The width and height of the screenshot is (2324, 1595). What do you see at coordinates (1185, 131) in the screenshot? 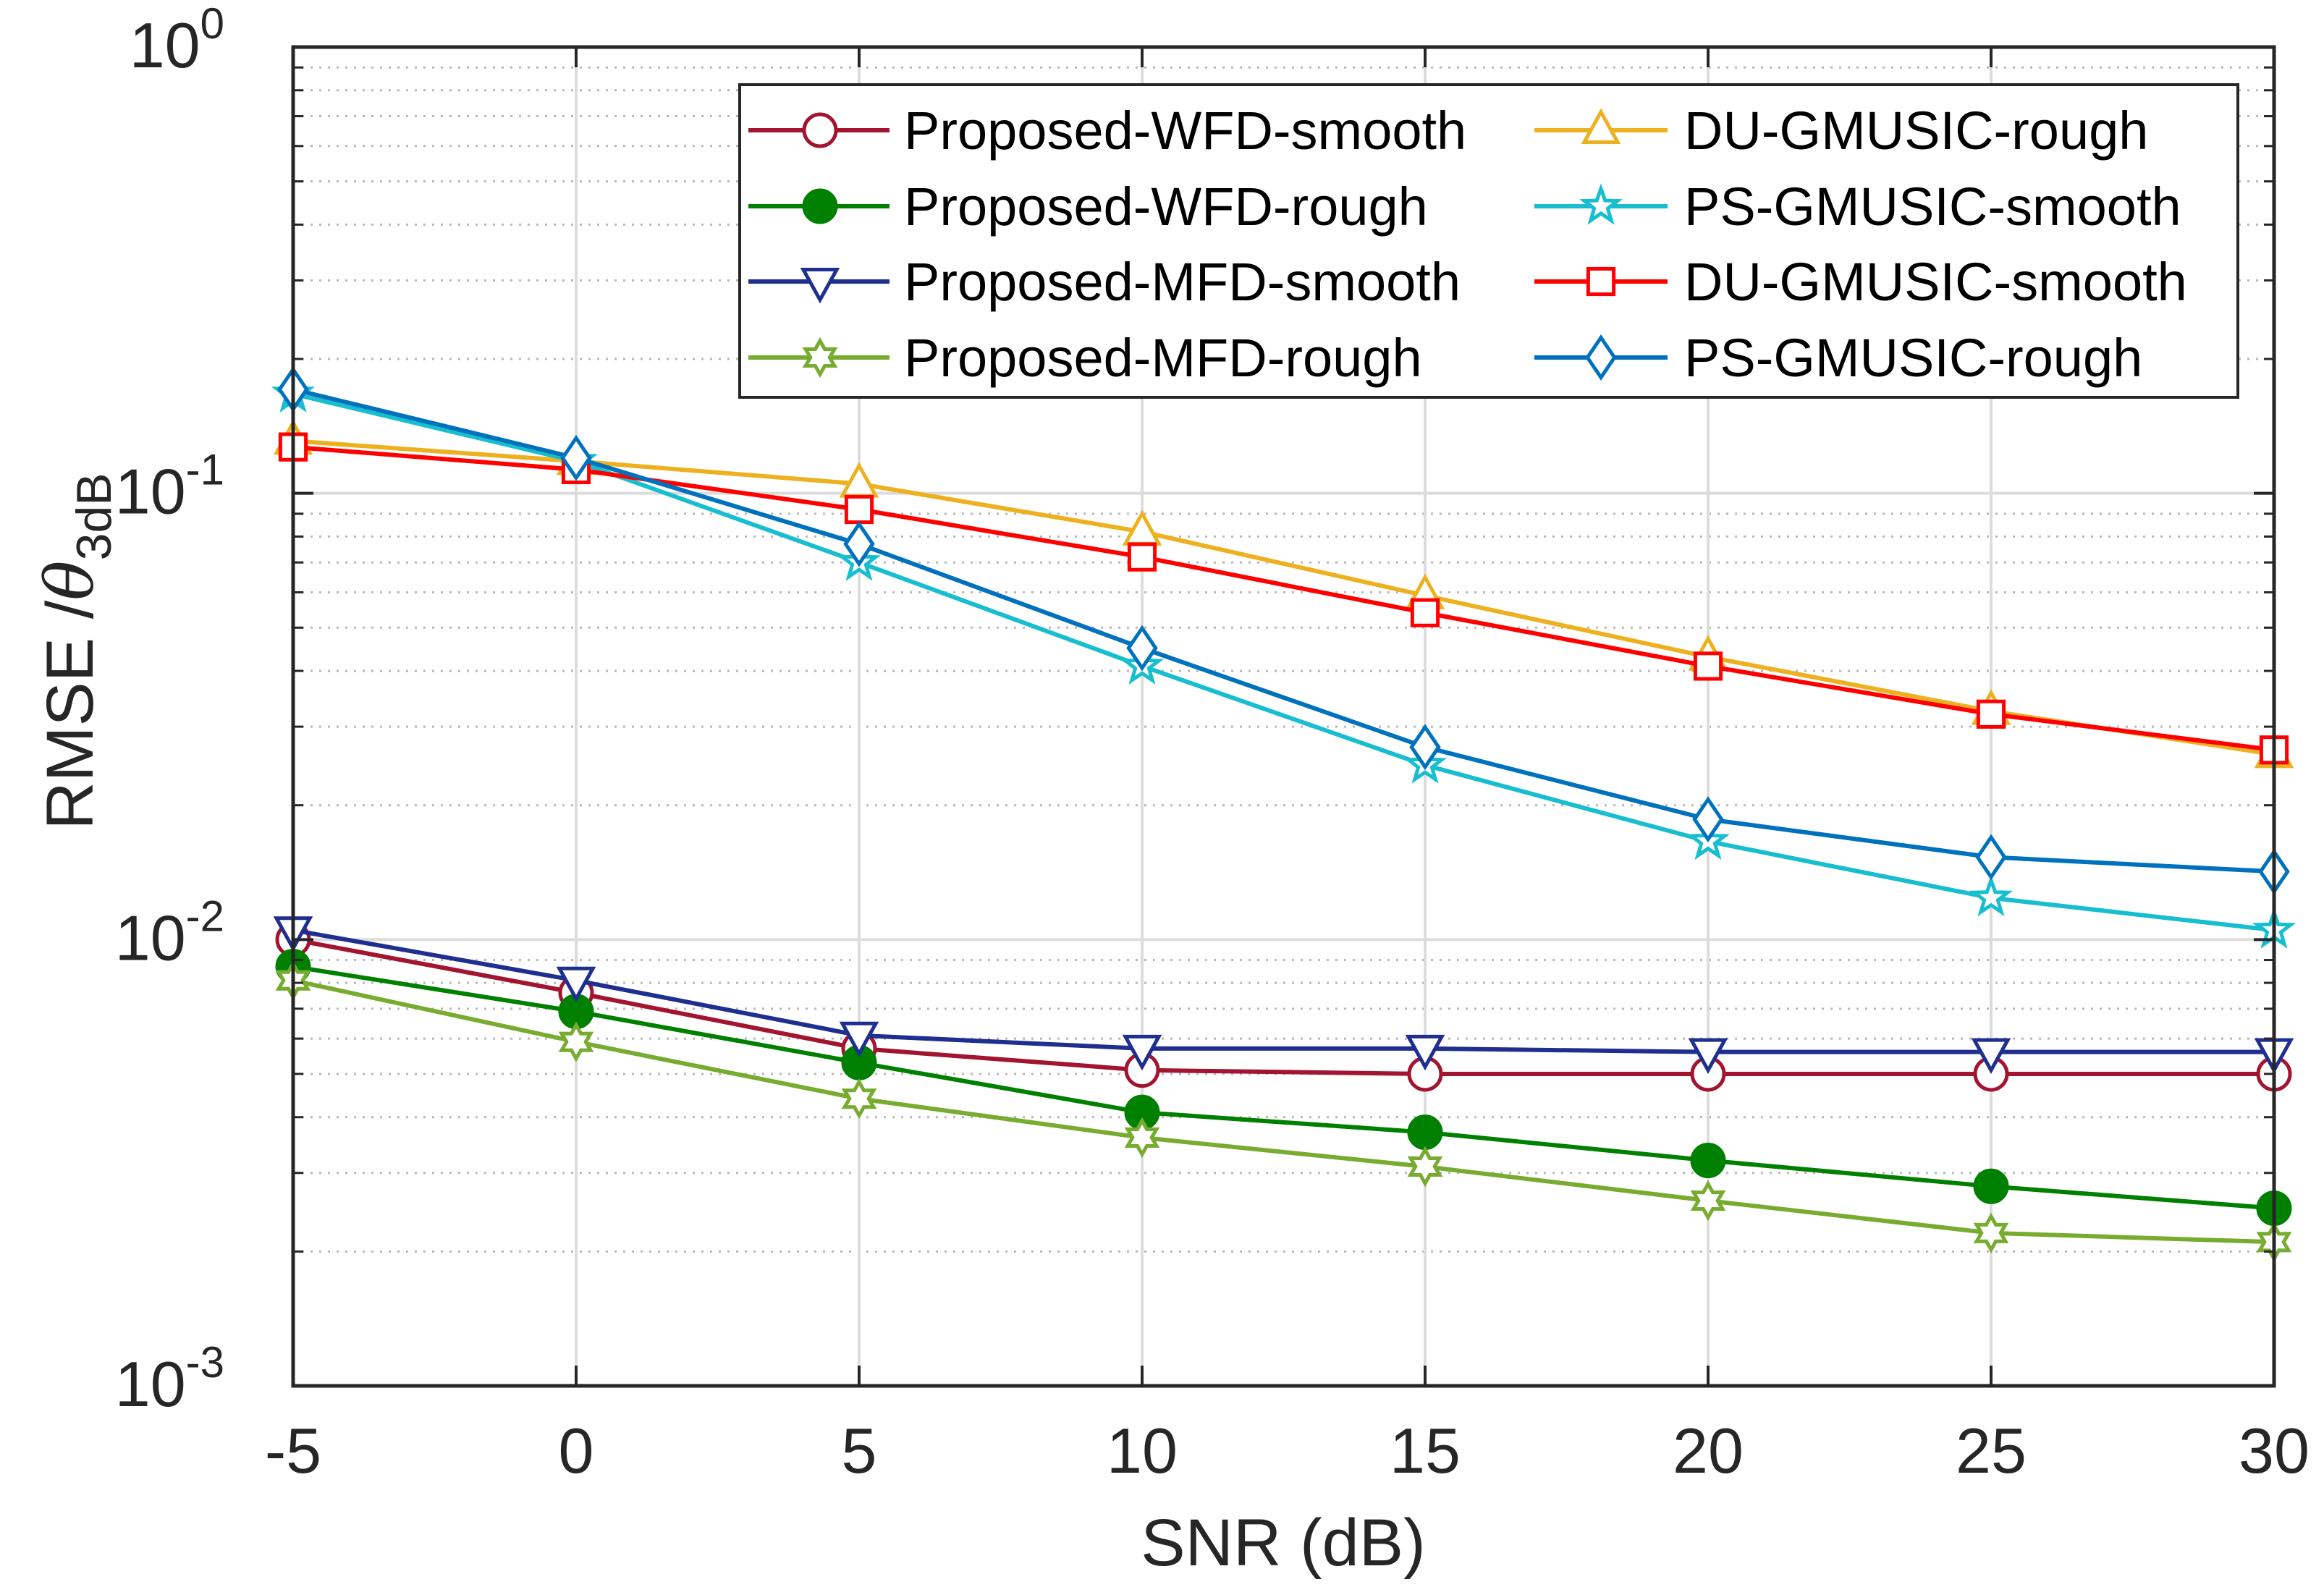
I see `legend-label: Proposed-WFD-smooth` at bounding box center [1185, 131].